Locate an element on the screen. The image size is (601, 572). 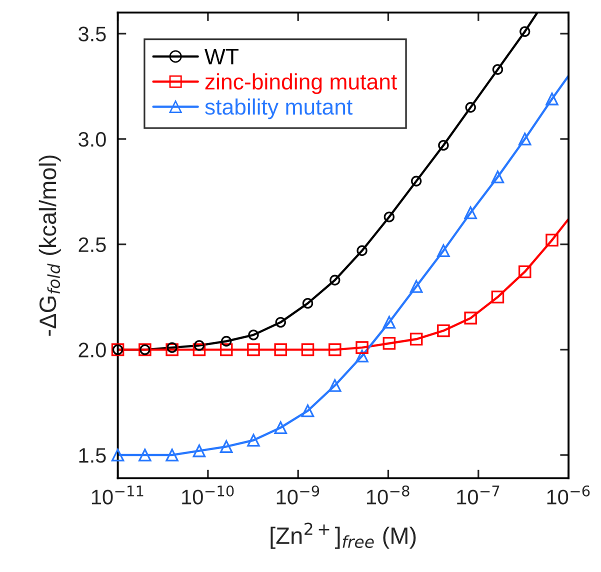
x-tick-label: 10$^{−11}$ is located at coordinates (118, 495).